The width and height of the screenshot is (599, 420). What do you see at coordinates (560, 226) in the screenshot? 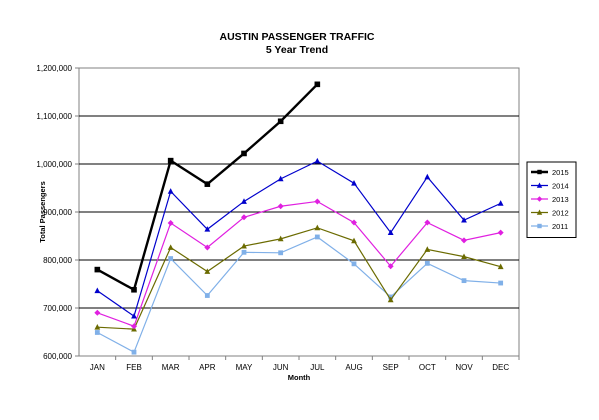
I see `legend-label: 2011` at bounding box center [560, 226].